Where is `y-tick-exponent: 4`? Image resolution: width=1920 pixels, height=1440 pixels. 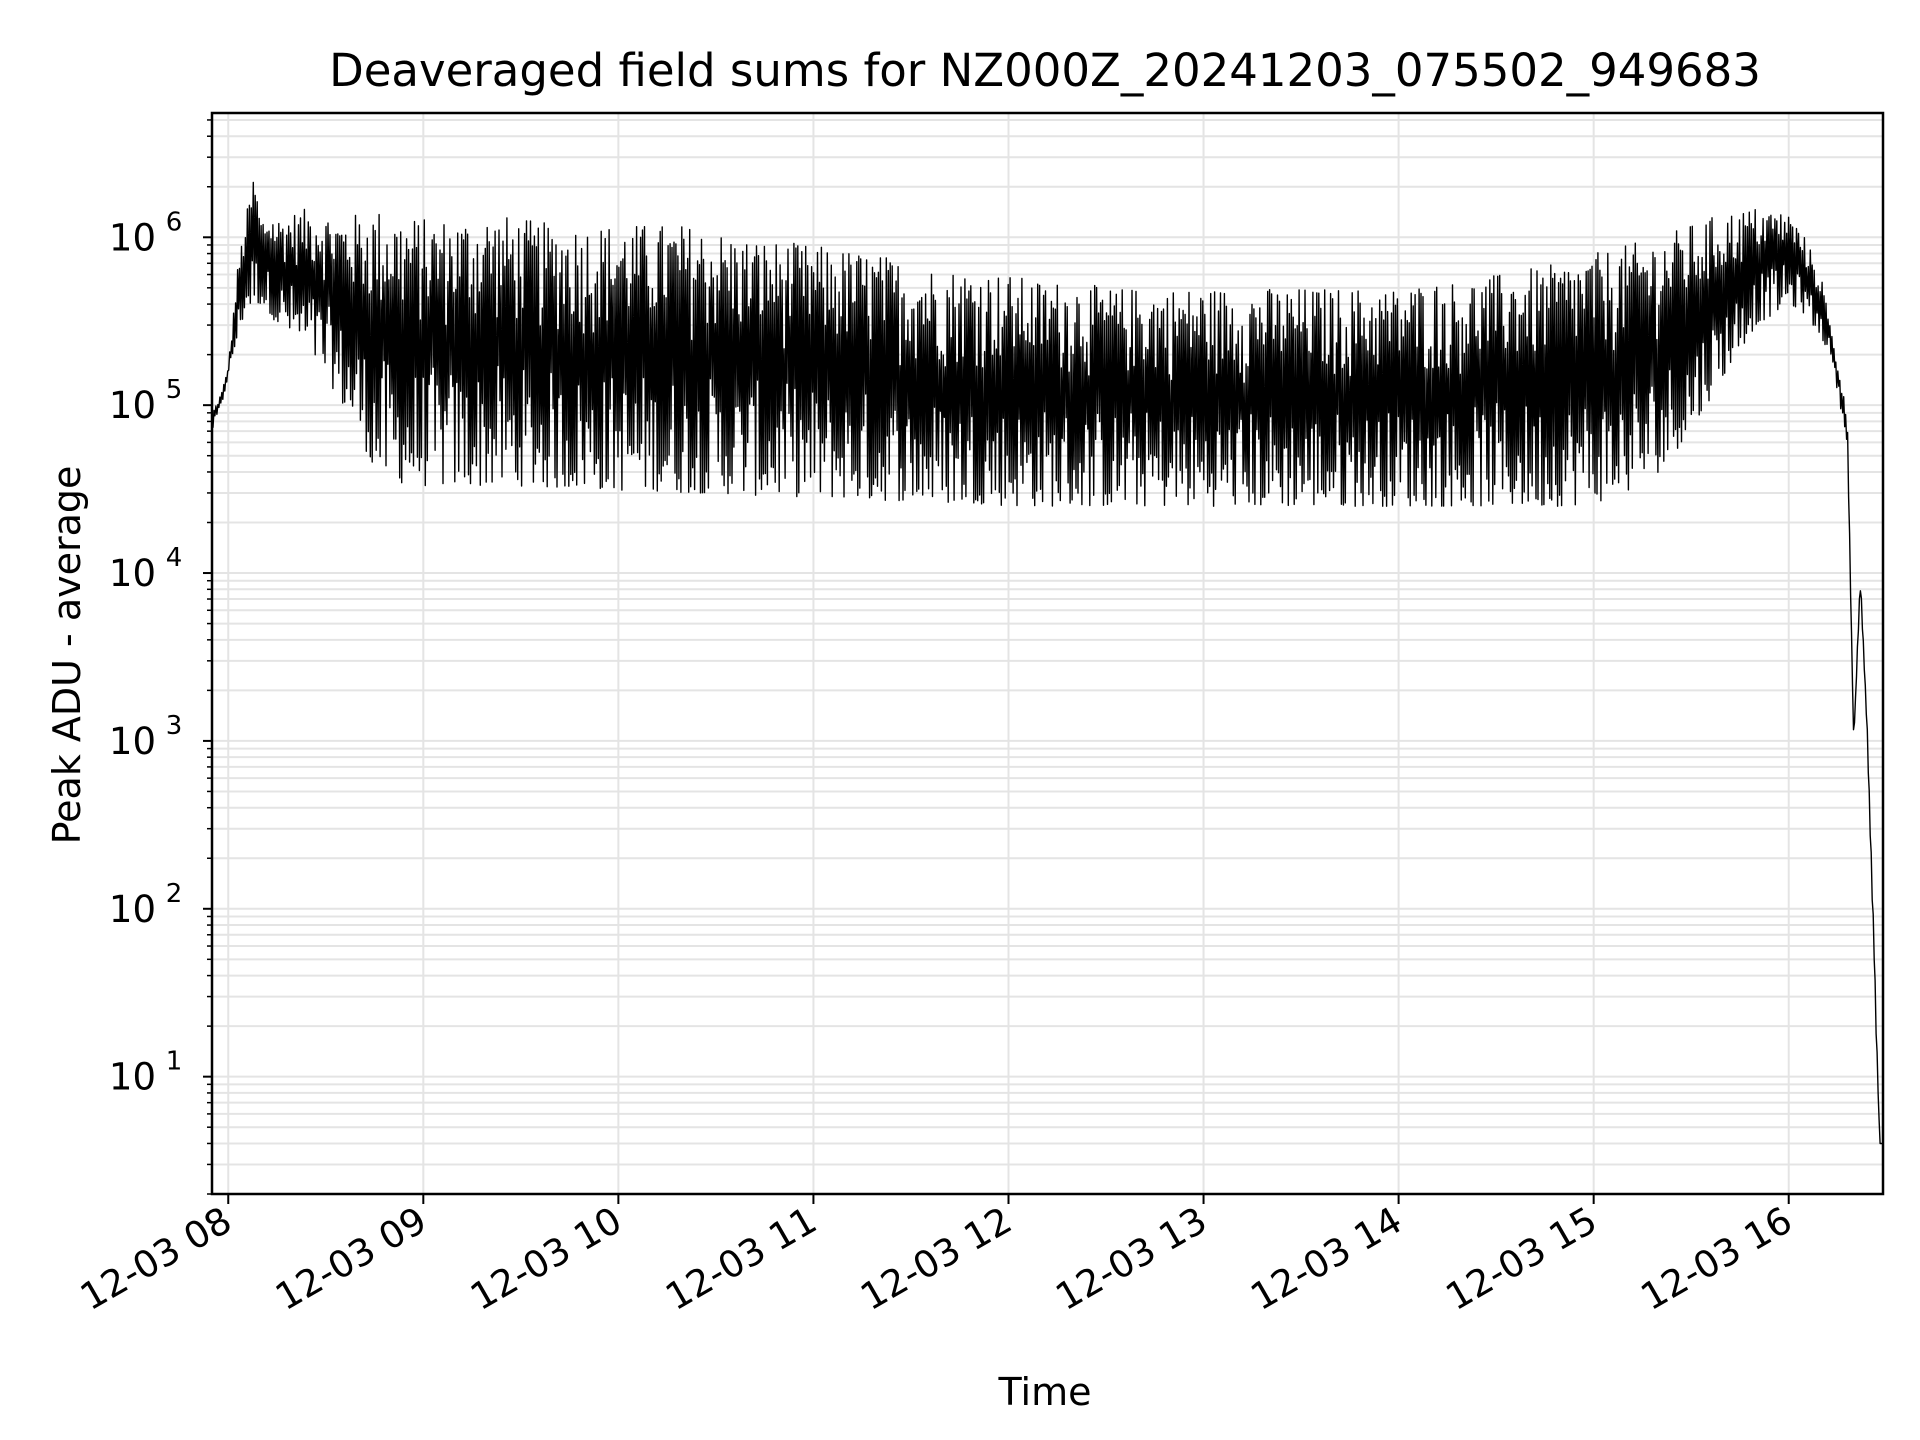
y-tick-exponent: 4 is located at coordinates (174, 558).